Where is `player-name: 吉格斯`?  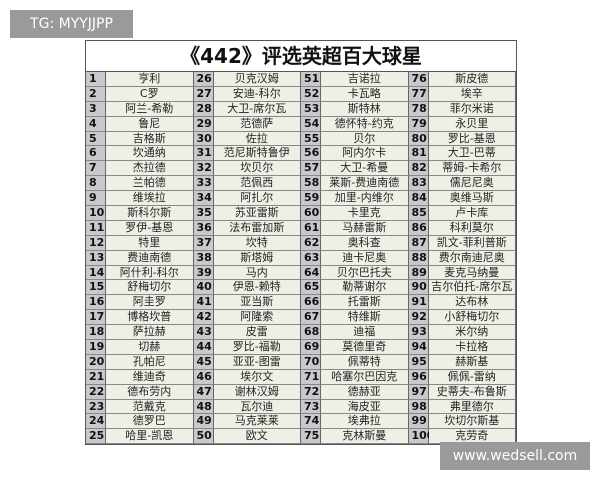
player-name: 吉格斯 is located at coordinates (150, 139).